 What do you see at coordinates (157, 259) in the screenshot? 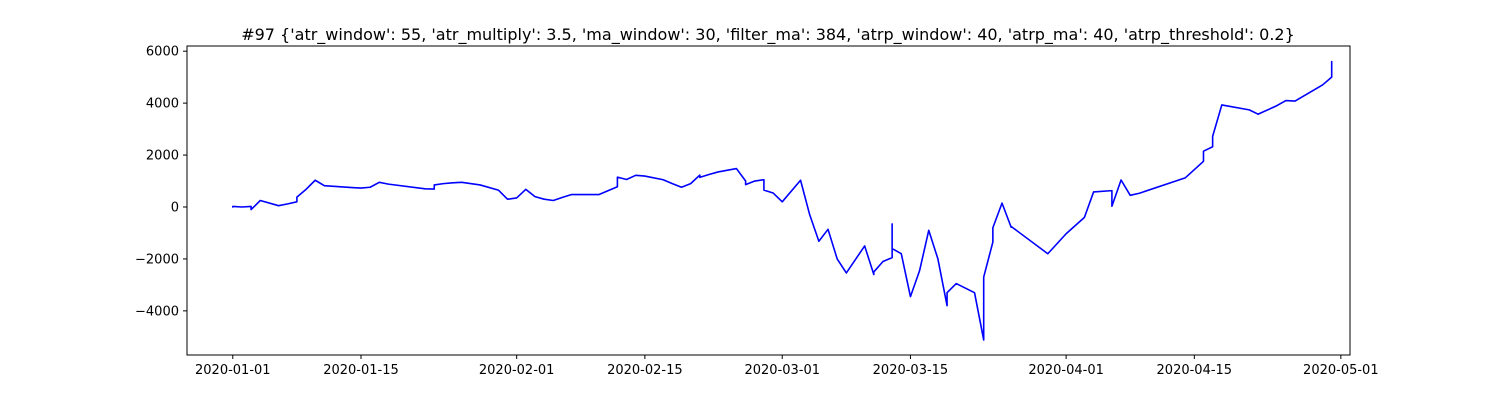
I see `y-tick-label: −2000` at bounding box center [157, 259].